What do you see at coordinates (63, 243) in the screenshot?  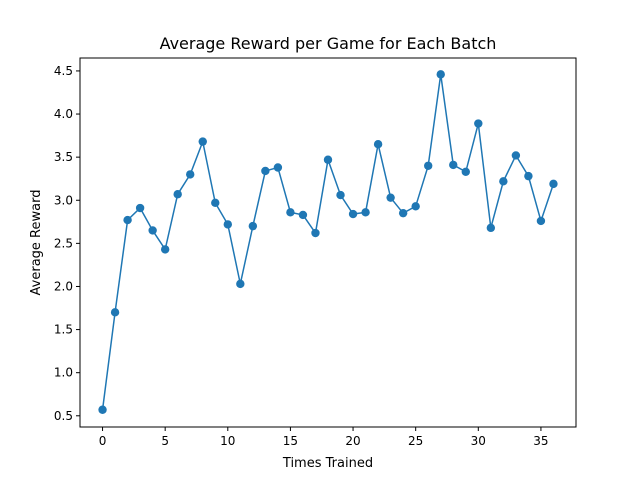 I see `y-tick-label: 2.5` at bounding box center [63, 243].